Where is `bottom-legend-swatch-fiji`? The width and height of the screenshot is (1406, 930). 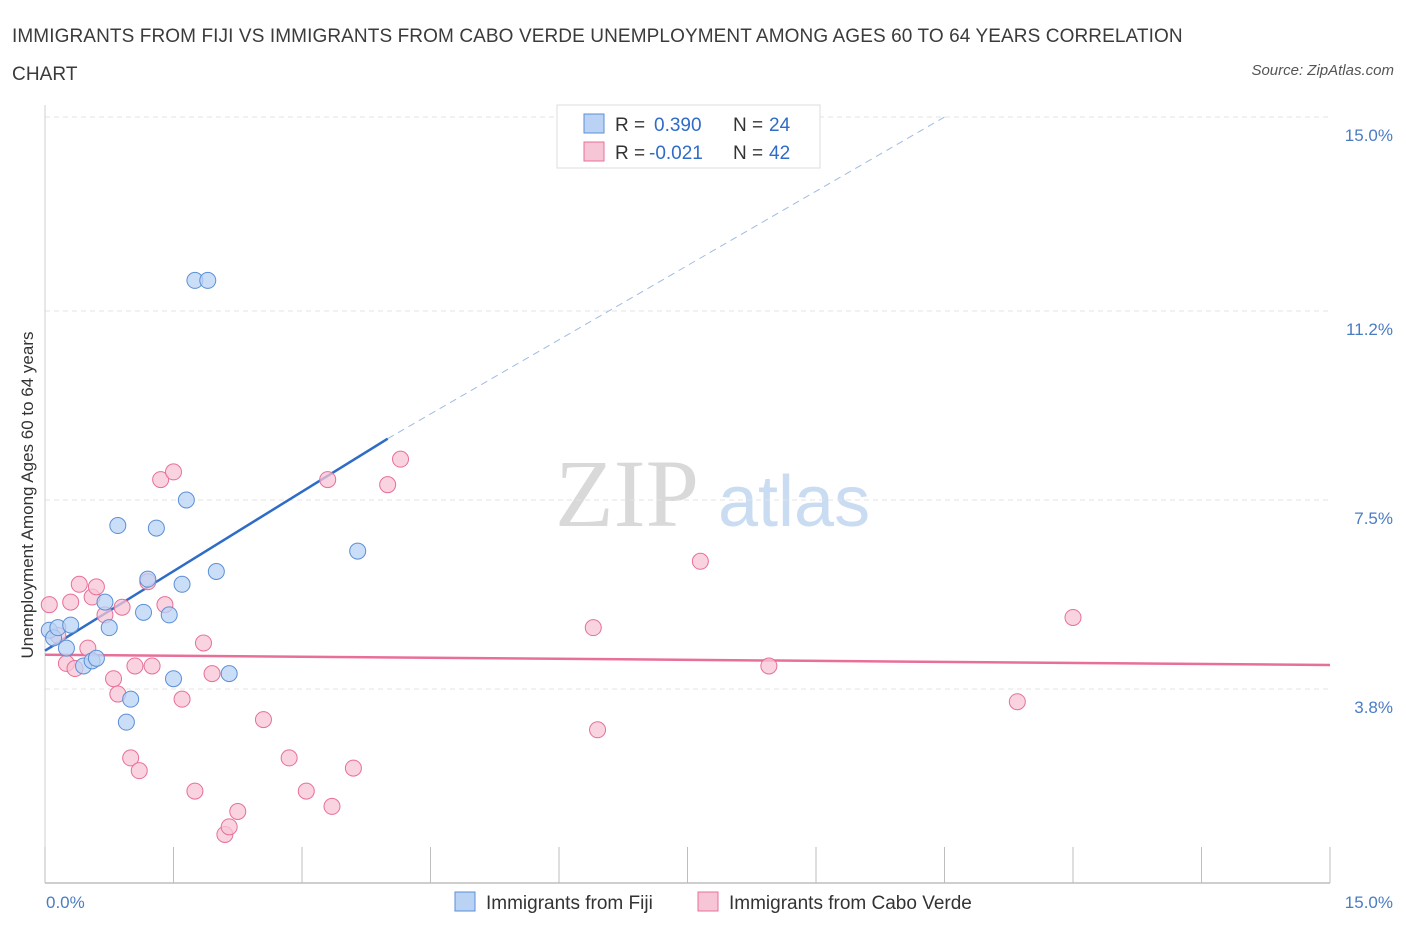 bottom-legend-swatch-fiji is located at coordinates (465, 901).